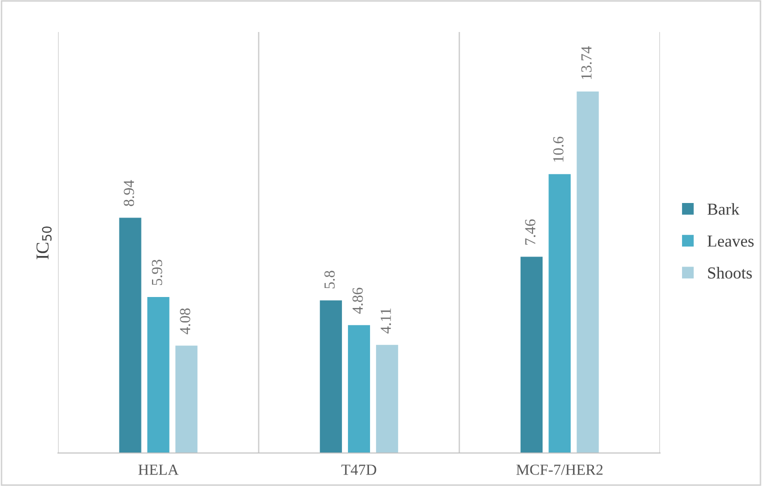  I want to click on legend-label: Leaves, so click(731, 241).